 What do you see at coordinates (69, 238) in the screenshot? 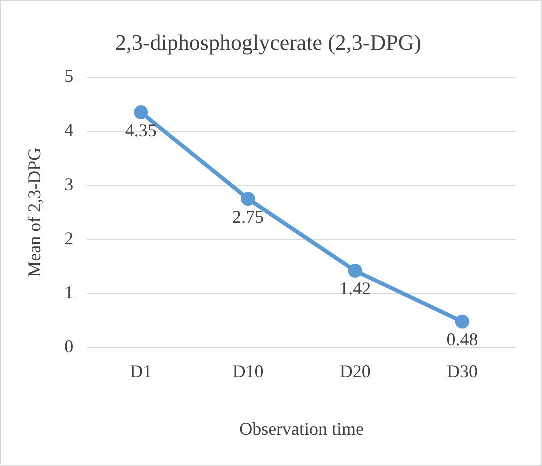
I see `y-tick-label: 2` at bounding box center [69, 238].